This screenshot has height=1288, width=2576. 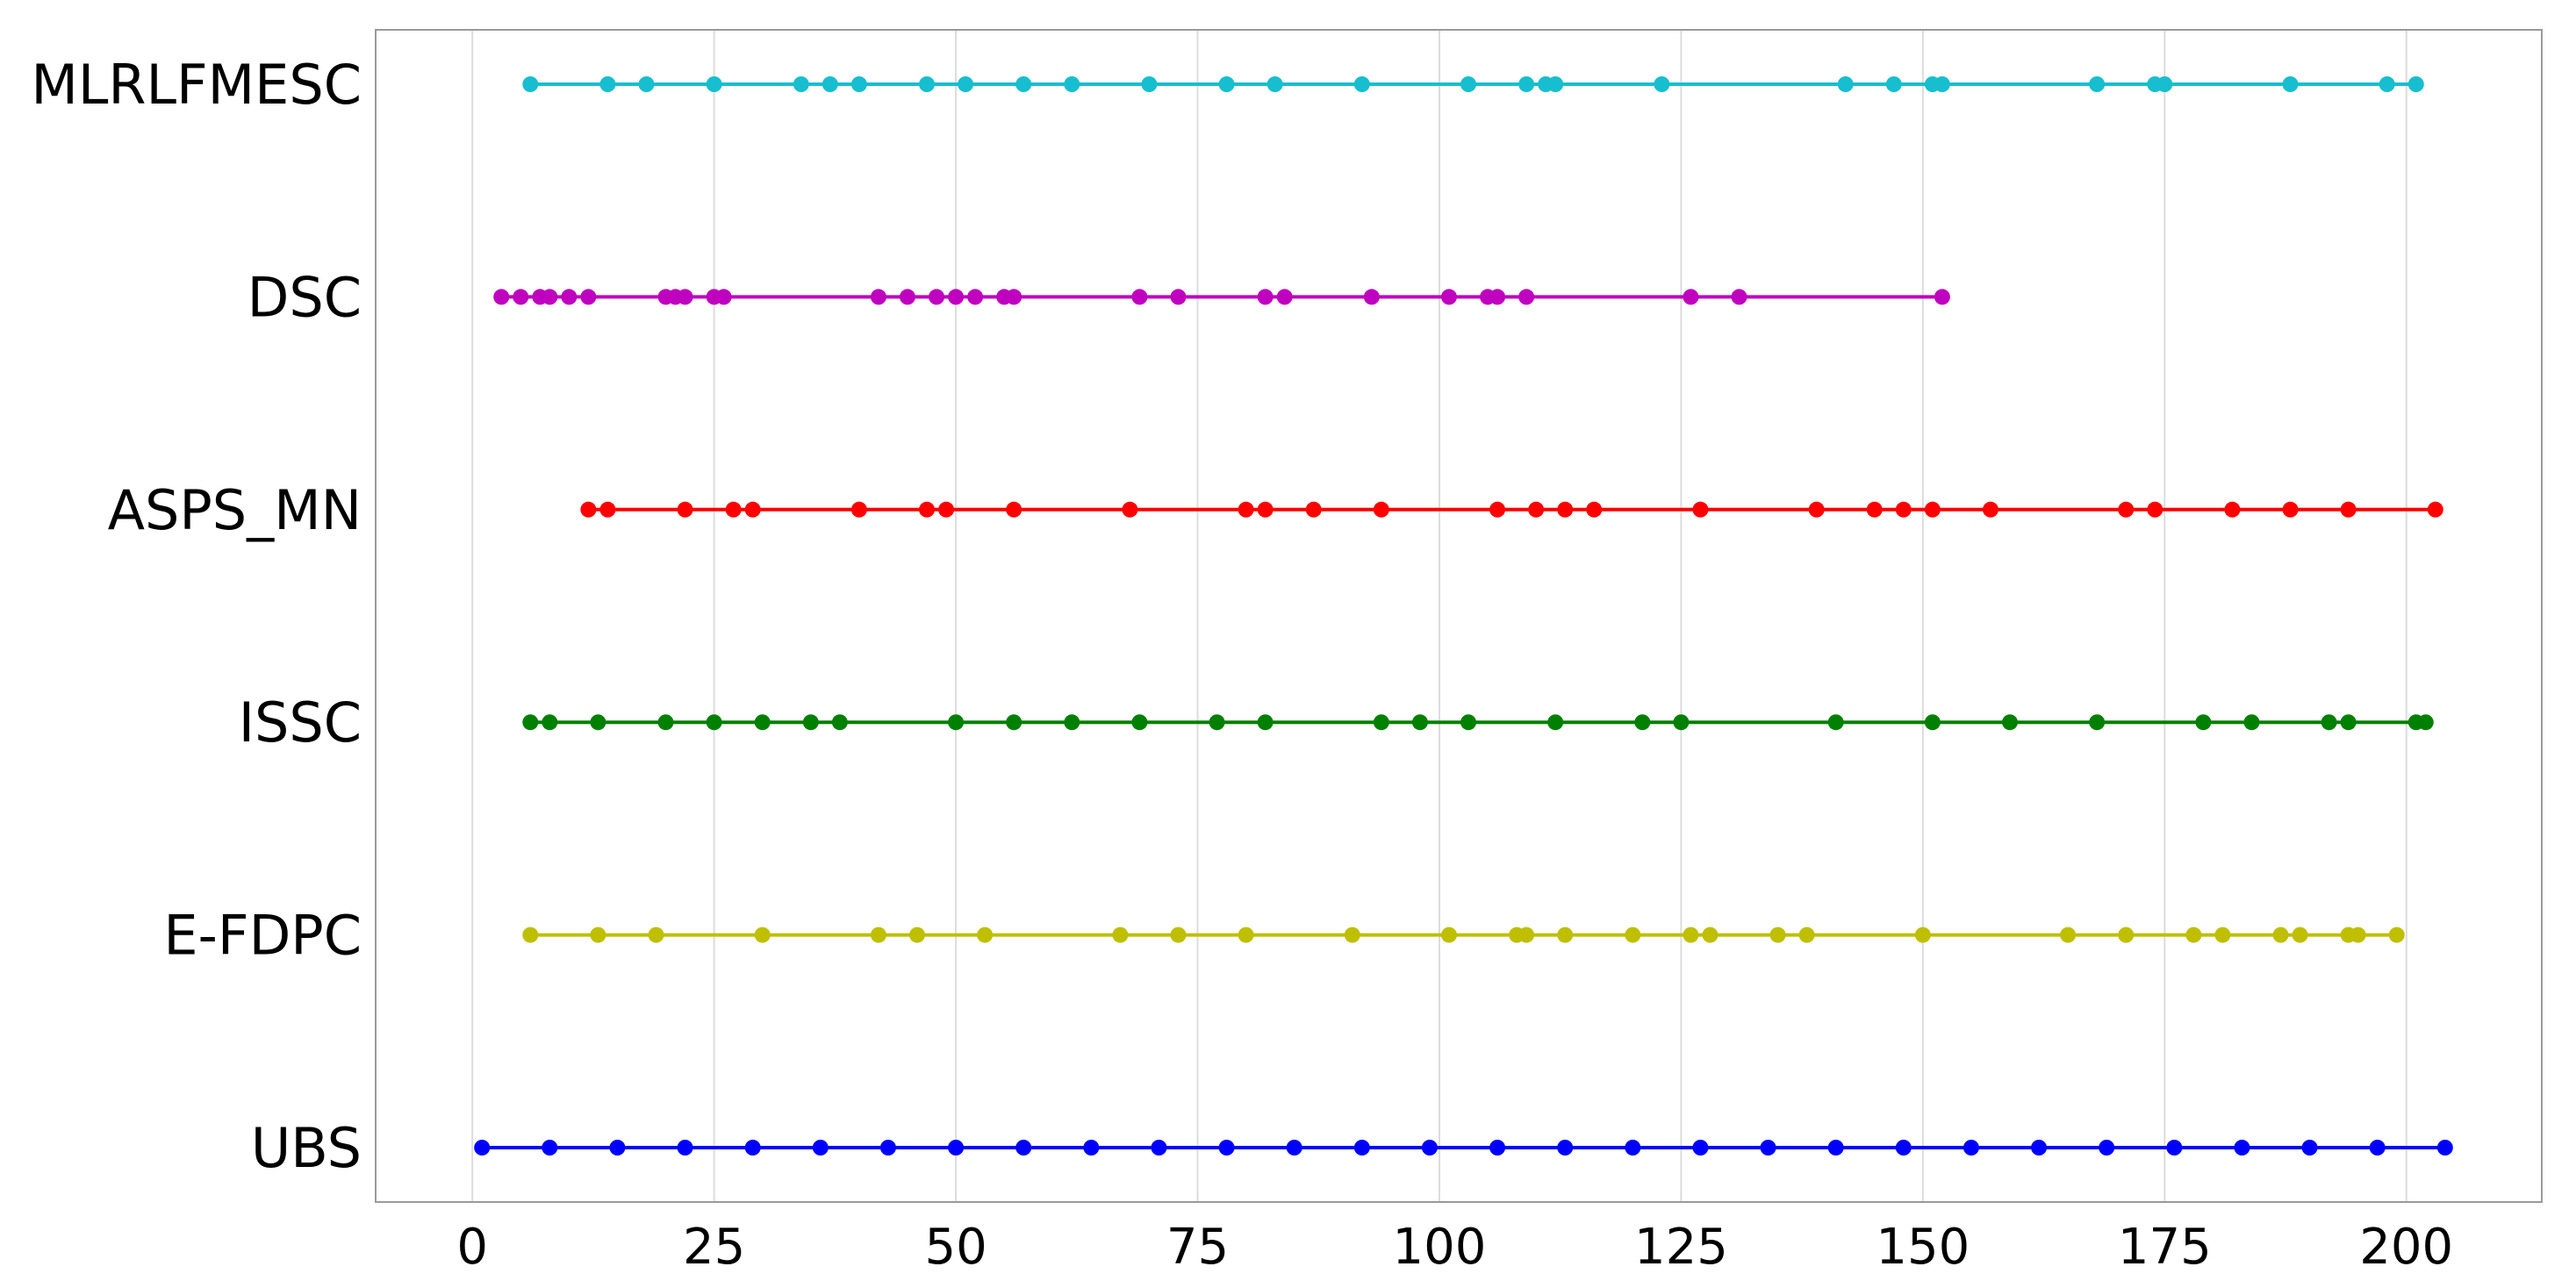 What do you see at coordinates (300, 723) in the screenshot?
I see `y-tick-label-issc: ISSC` at bounding box center [300, 723].